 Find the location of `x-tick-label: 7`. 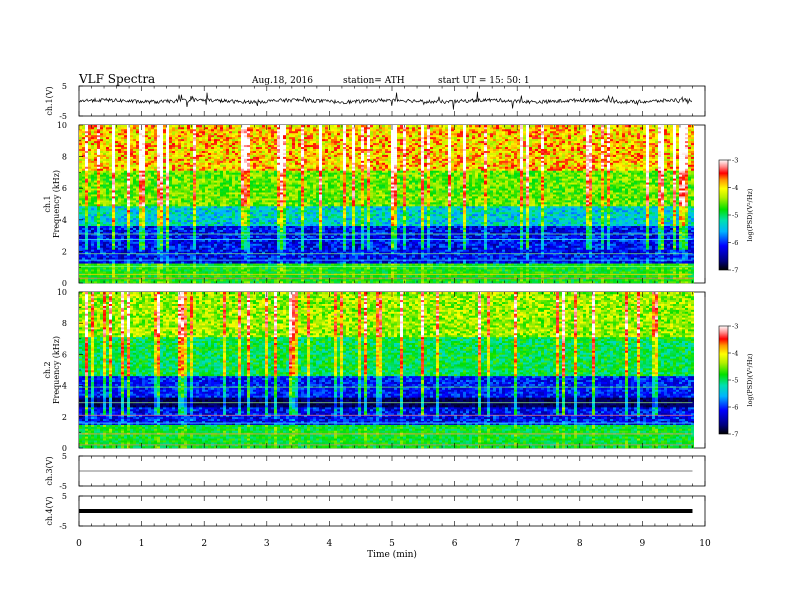

x-tick-label: 7 is located at coordinates (517, 544).